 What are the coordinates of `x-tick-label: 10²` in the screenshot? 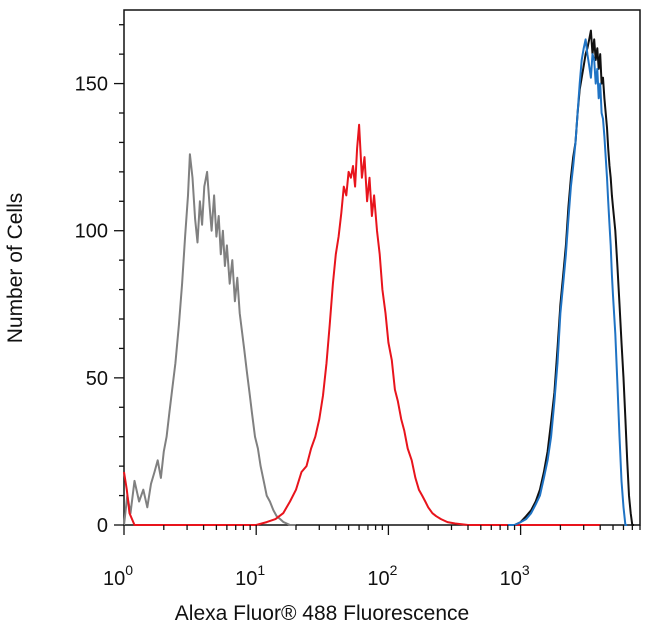 It's located at (382, 576).